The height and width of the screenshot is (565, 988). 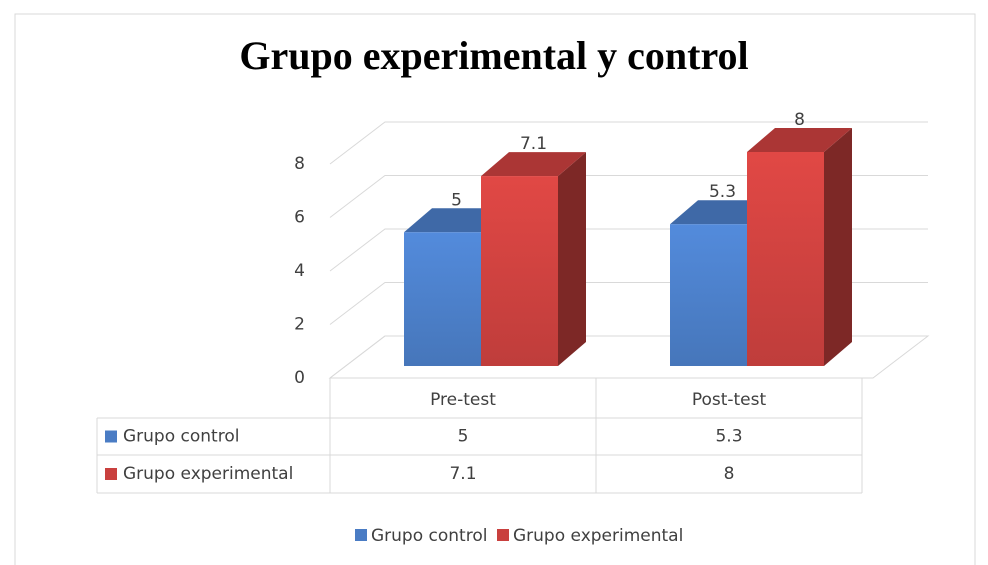 What do you see at coordinates (722, 192) in the screenshot?
I see `data-label: 5.3` at bounding box center [722, 192].